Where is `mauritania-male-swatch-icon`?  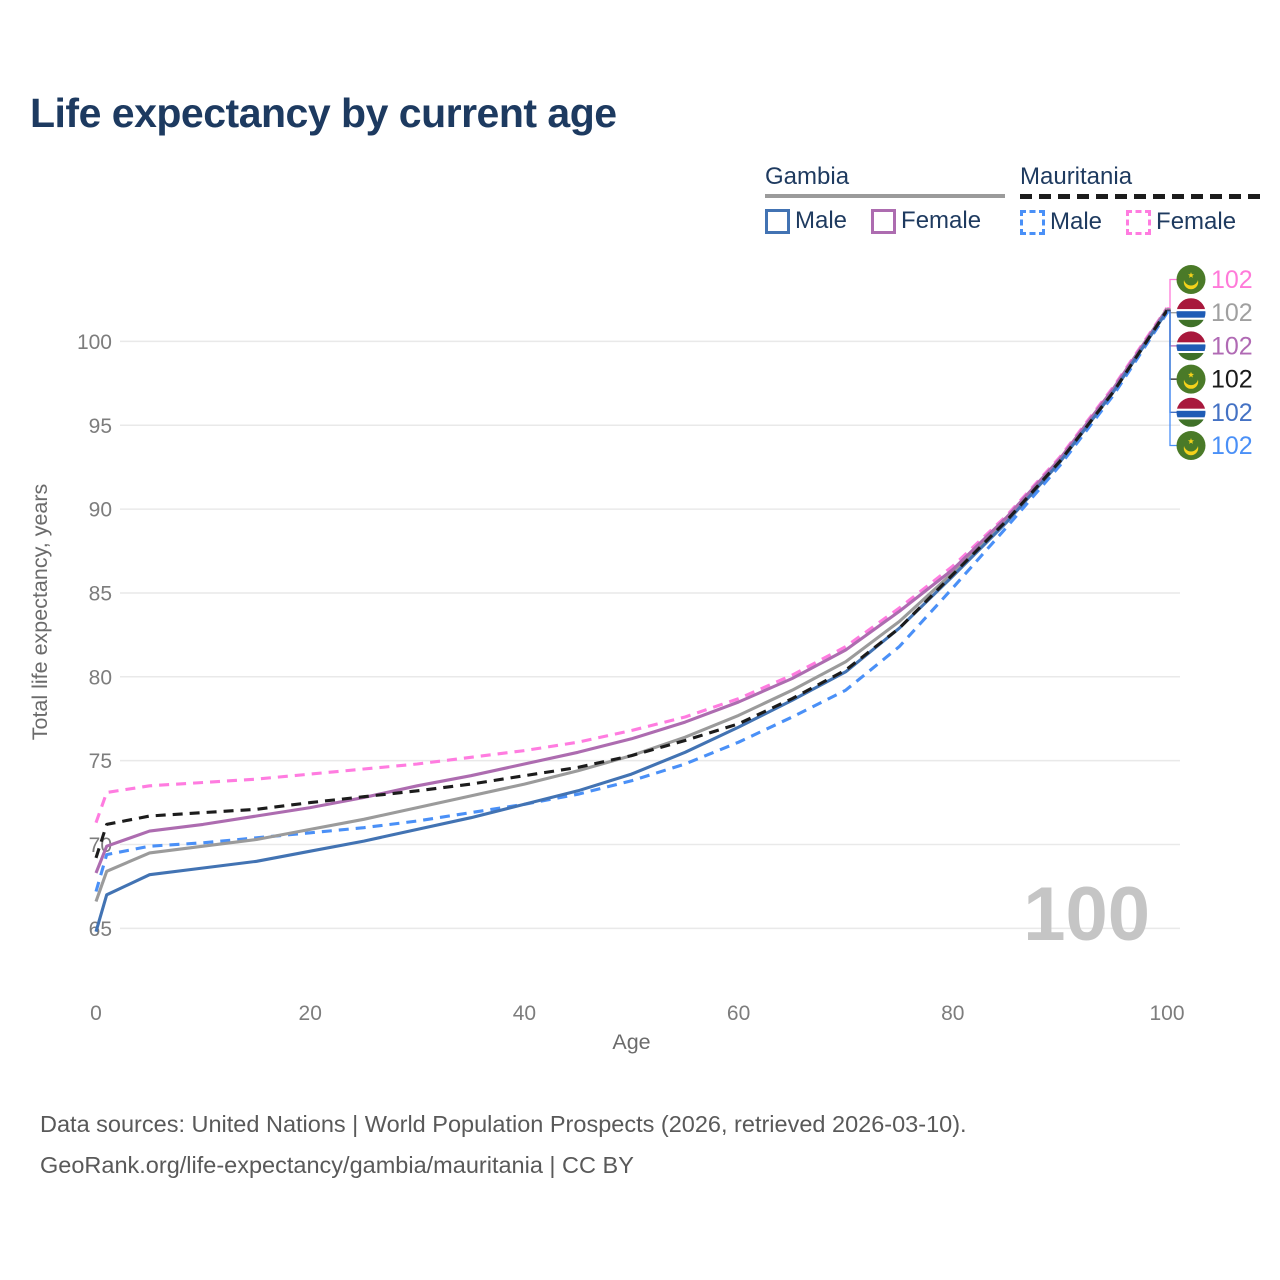 mauritania-male-swatch-icon is located at coordinates (1032, 222).